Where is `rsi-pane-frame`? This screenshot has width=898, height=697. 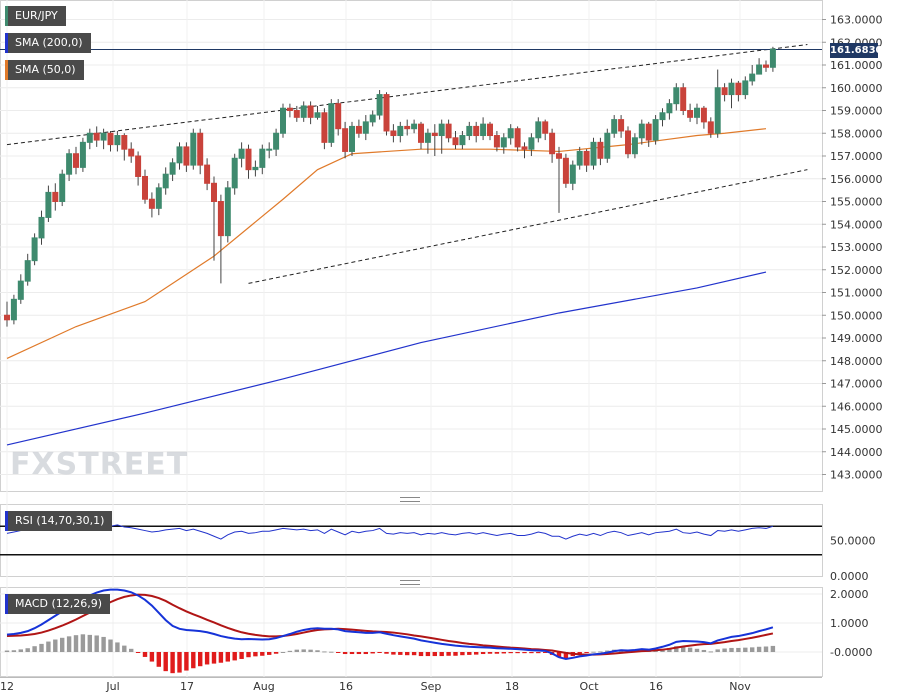 rsi-pane-frame is located at coordinates (411, 540).